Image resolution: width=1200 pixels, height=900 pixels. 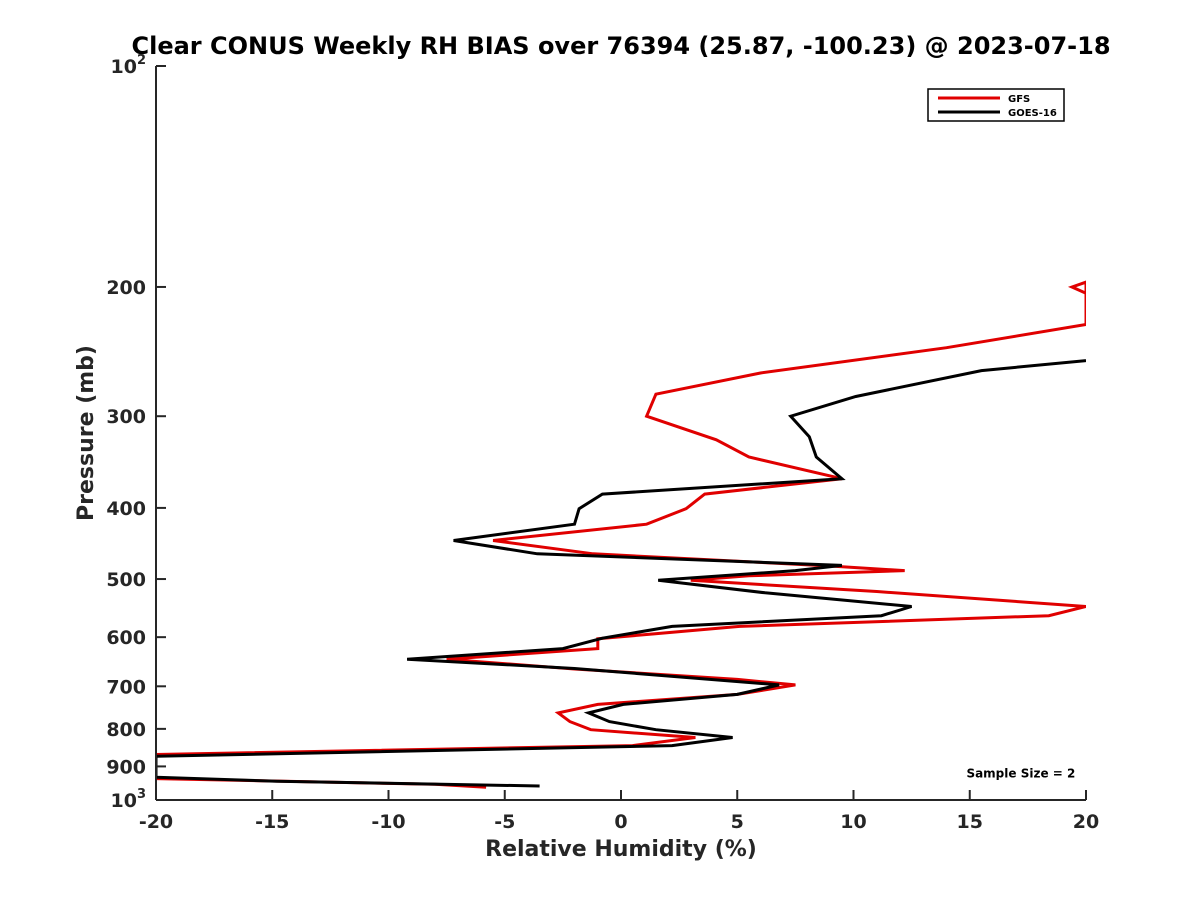 What do you see at coordinates (129, 799) in the screenshot?
I see `y-tick-label: 10³` at bounding box center [129, 799].